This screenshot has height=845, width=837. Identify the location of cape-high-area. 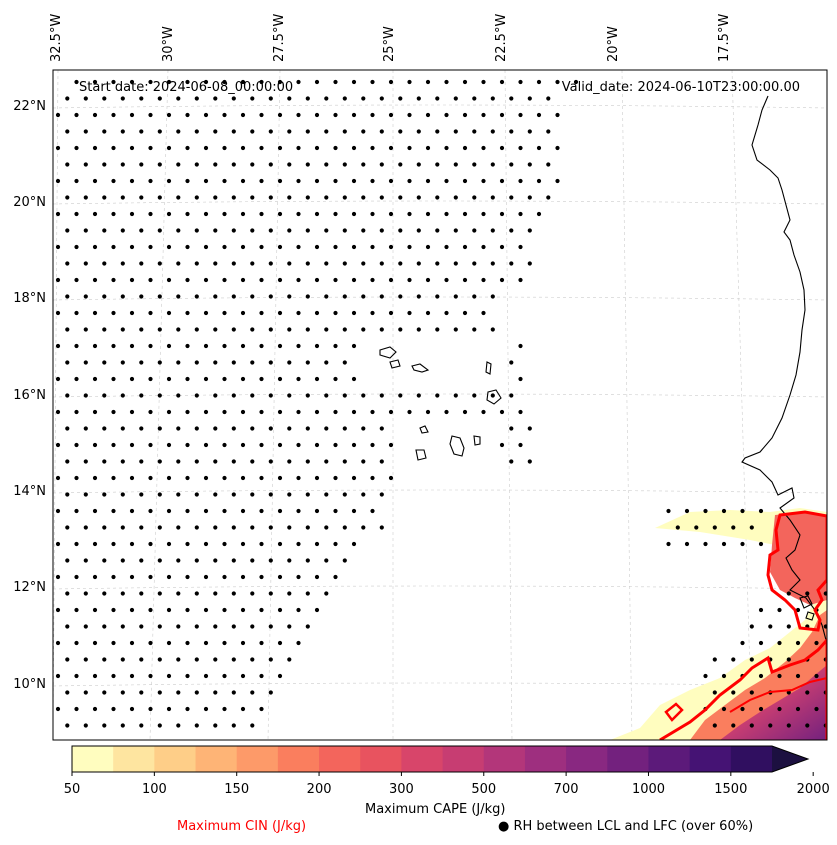
(773, 702).